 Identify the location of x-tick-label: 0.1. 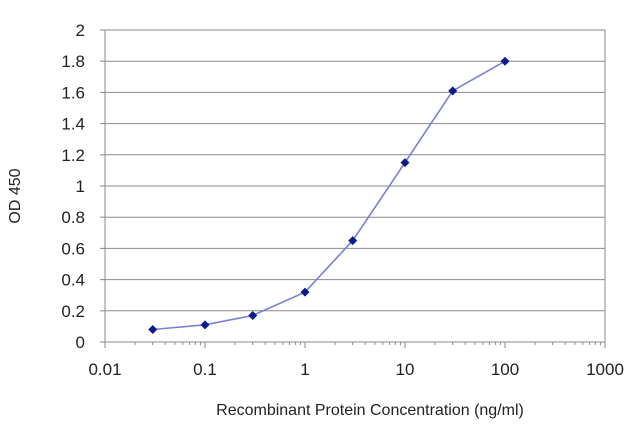
(205, 369).